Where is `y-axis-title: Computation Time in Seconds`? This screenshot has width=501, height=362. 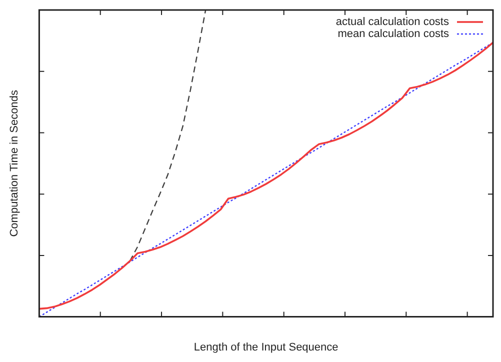 y-axis-title: Computation Time in Seconds is located at coordinates (14, 163).